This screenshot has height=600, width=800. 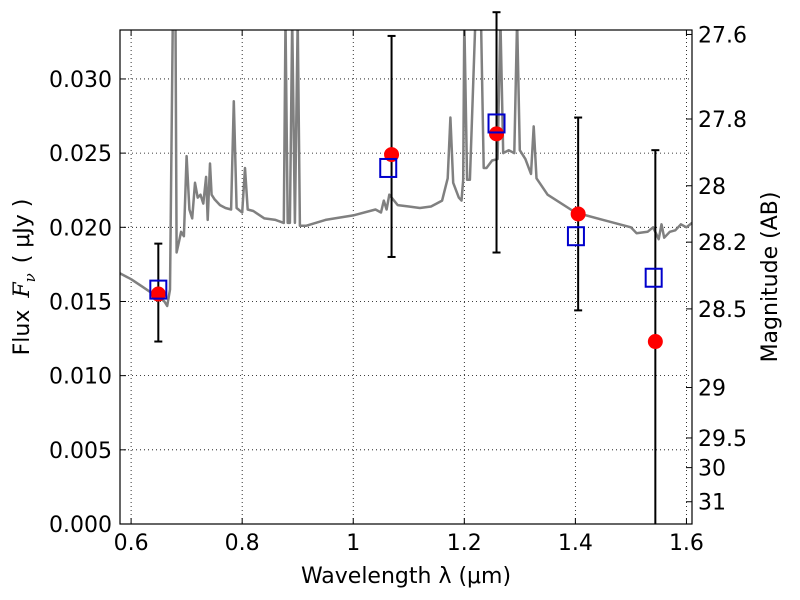 I want to click on y2-axis-title: Magnitude (AB), so click(x=770, y=277).